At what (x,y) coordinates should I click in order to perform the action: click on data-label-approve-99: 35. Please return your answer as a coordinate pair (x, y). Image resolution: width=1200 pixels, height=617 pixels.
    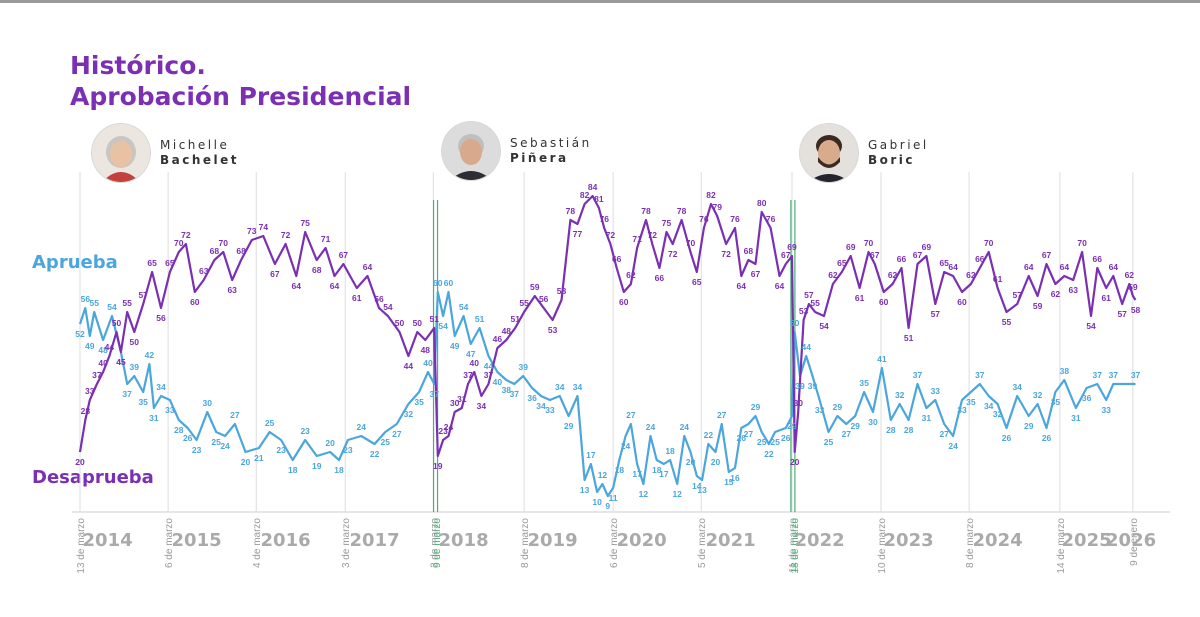
    Looking at the image, I should click on (864, 383).